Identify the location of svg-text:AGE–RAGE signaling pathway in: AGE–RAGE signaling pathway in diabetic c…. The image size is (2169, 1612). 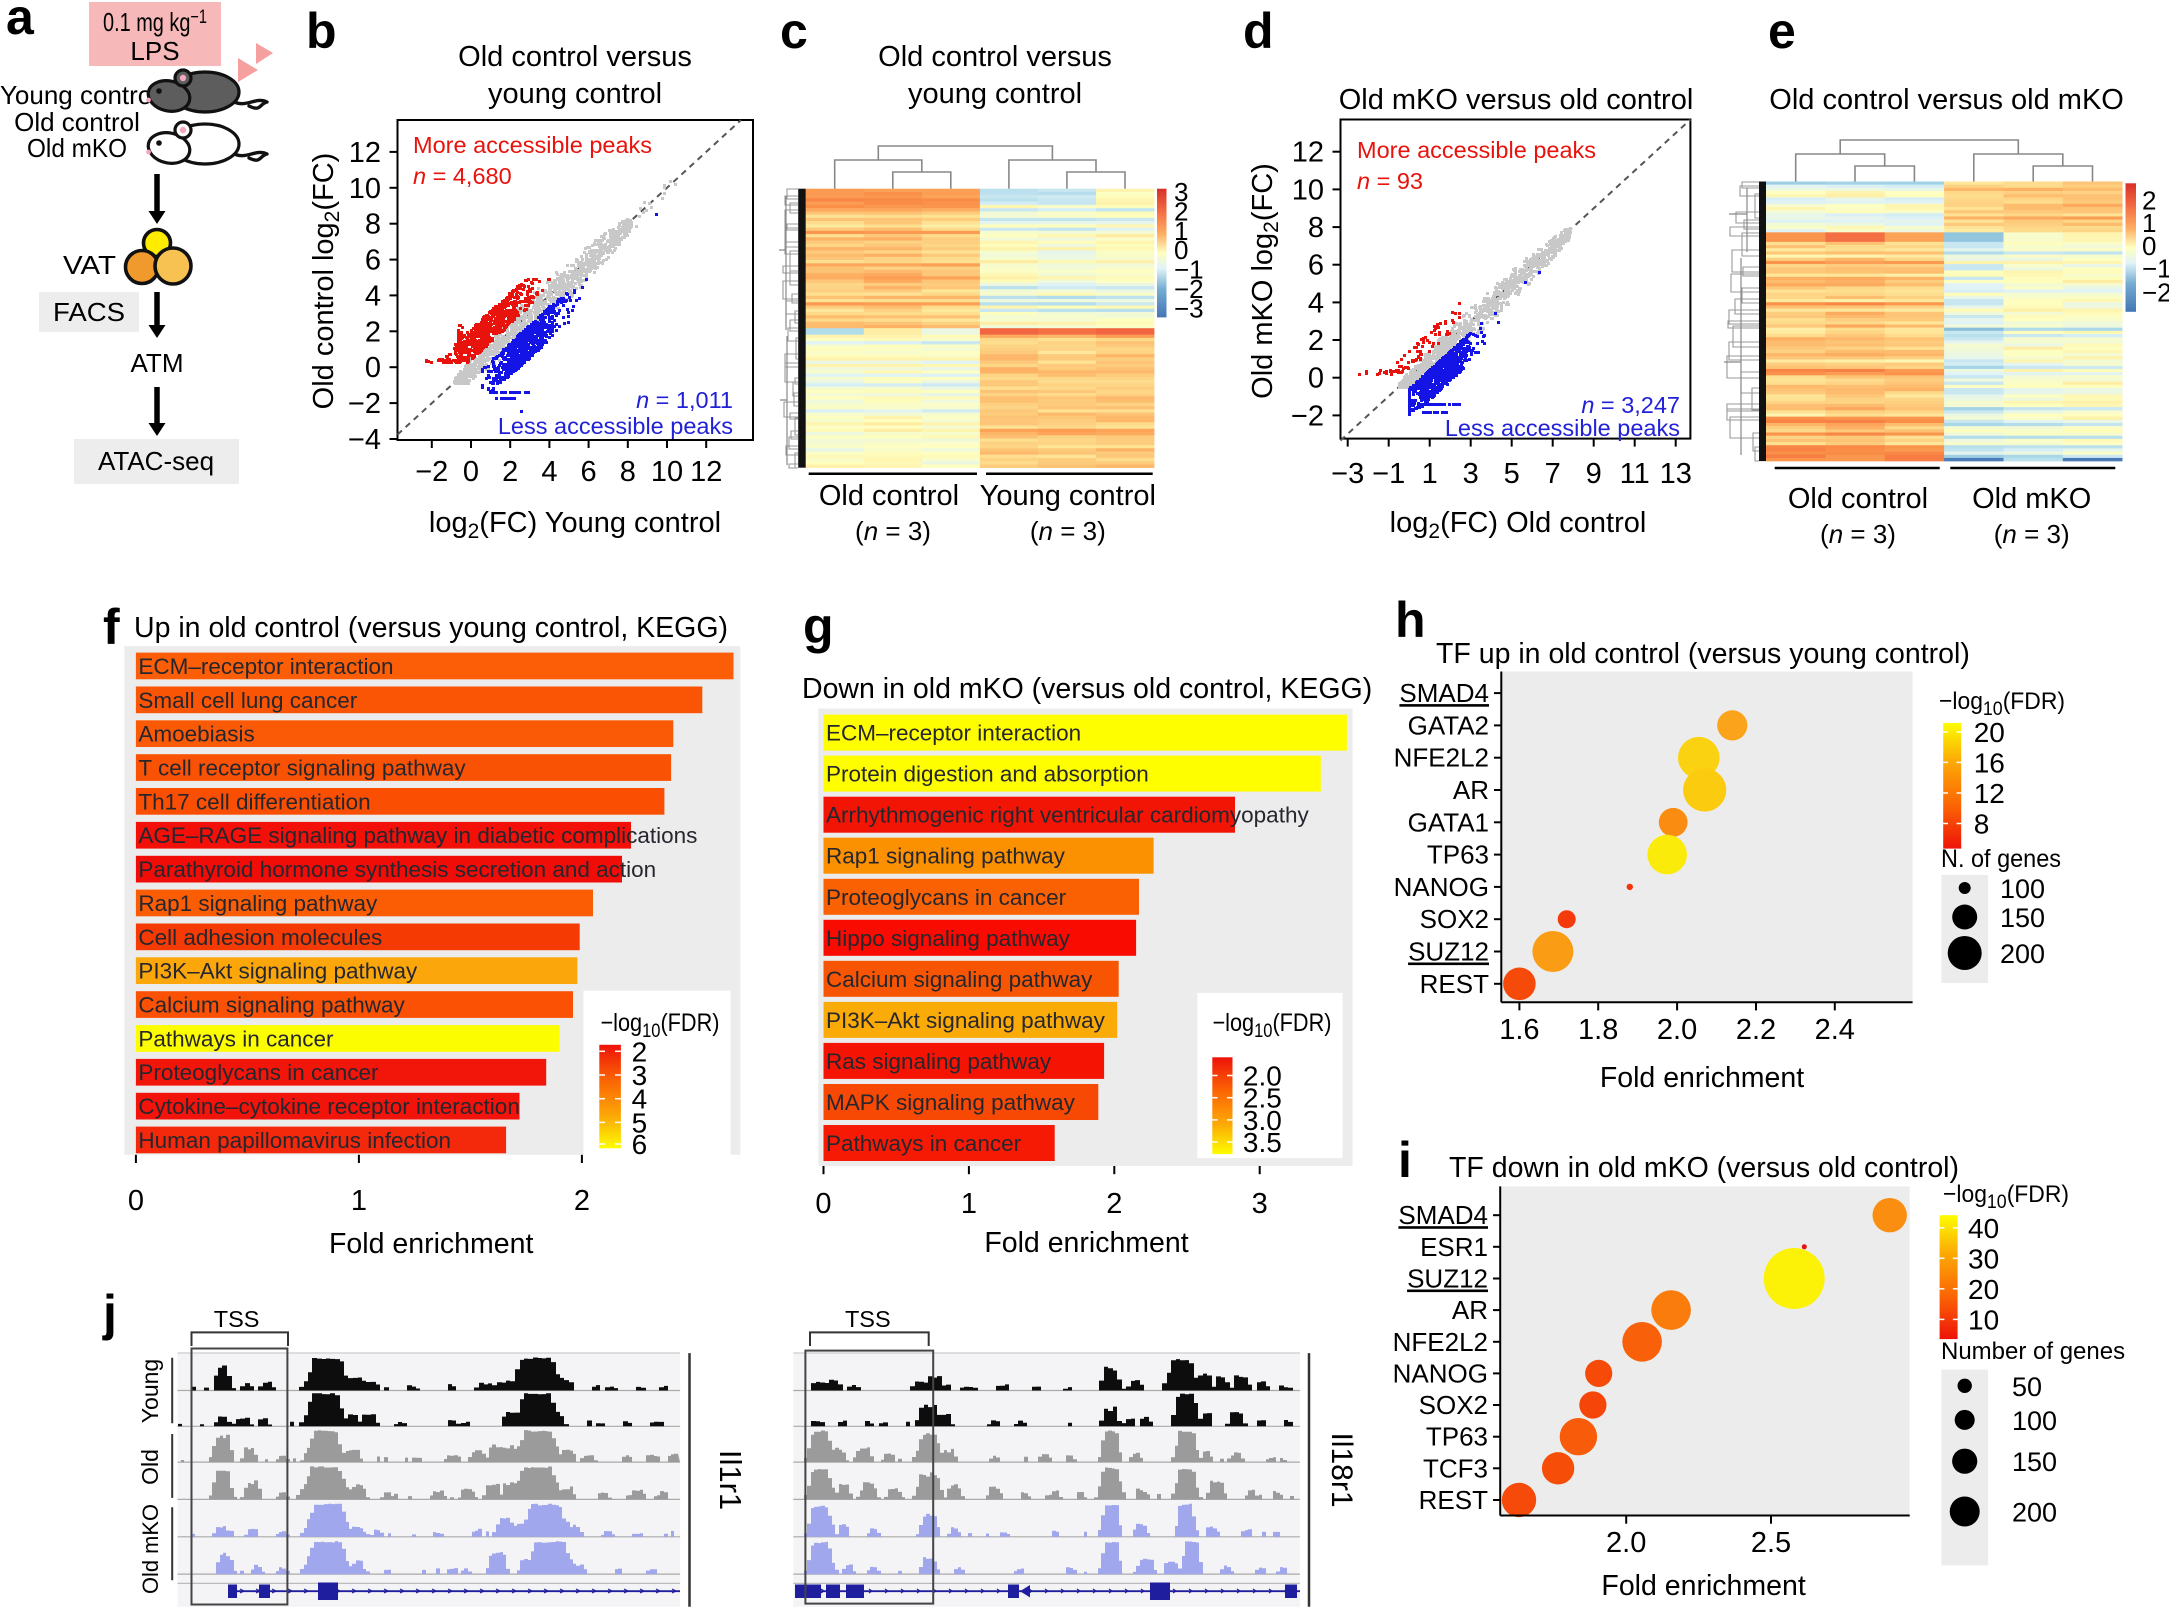
(417, 835).